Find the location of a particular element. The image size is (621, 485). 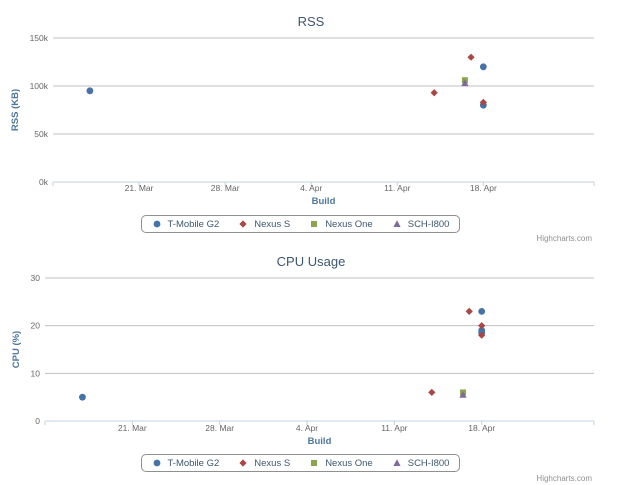

cpu-y-tick-label: 0 is located at coordinates (37, 421).